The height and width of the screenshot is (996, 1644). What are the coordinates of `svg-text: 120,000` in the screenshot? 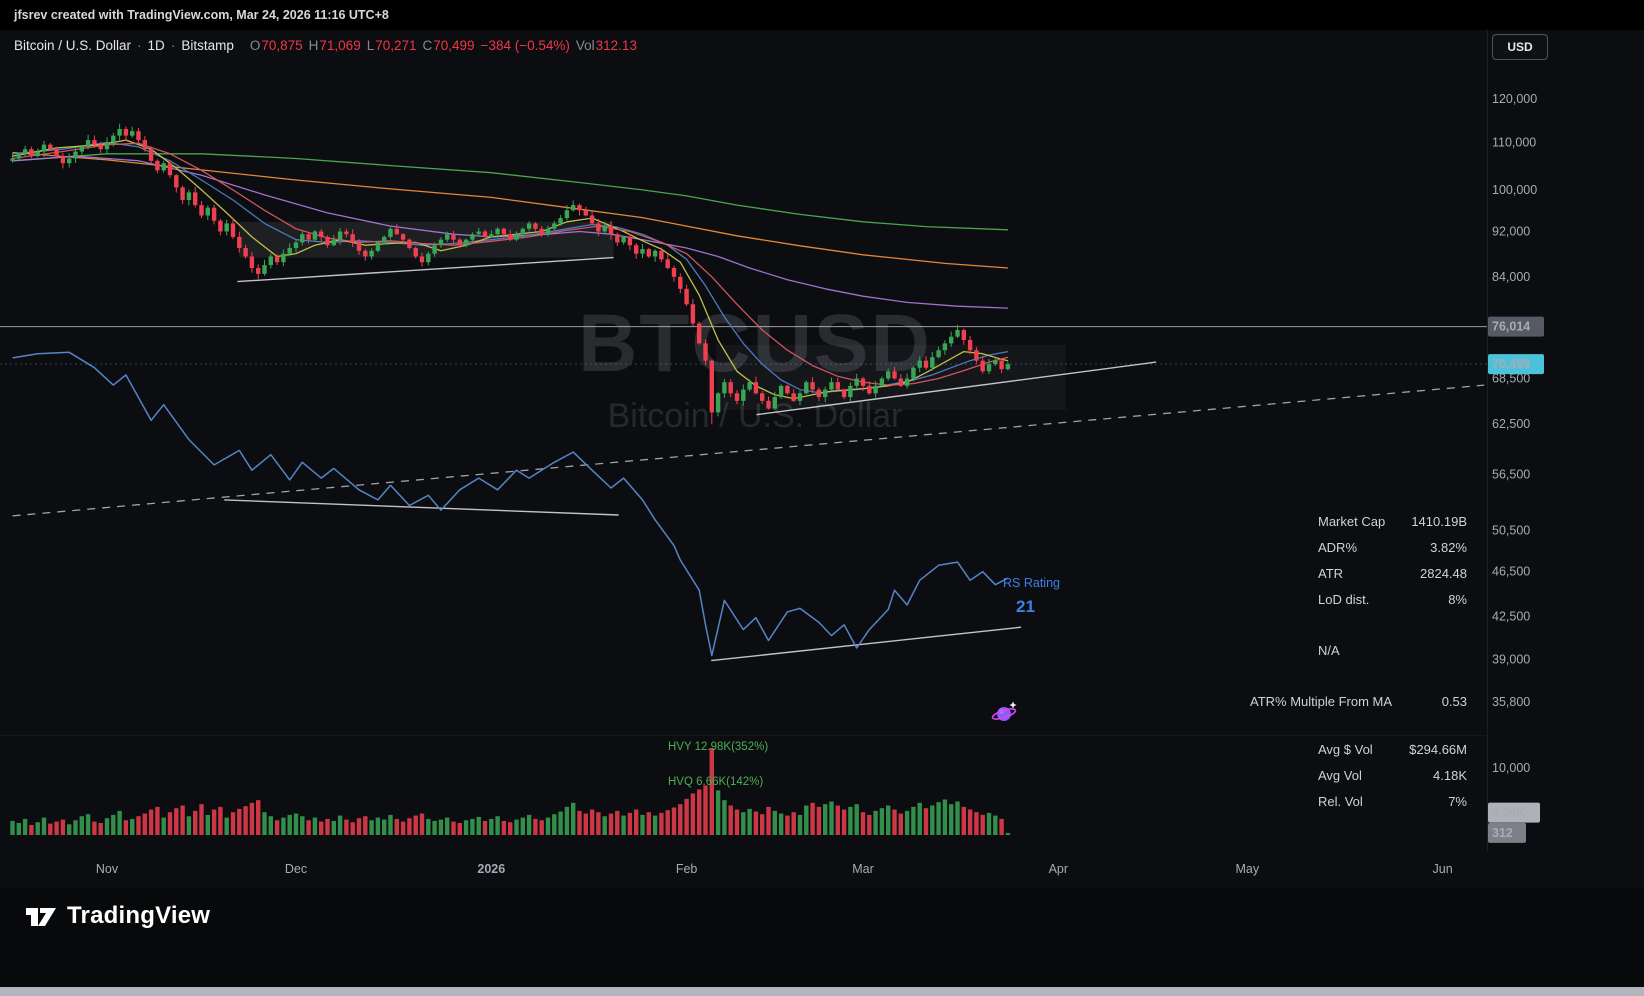 It's located at (1514, 99).